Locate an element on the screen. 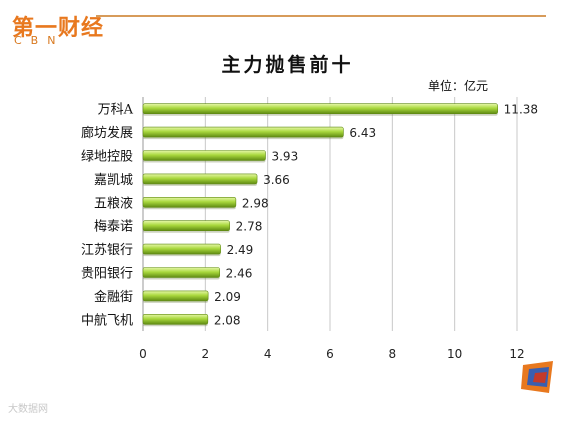  value-label: 2.09 is located at coordinates (227, 297).